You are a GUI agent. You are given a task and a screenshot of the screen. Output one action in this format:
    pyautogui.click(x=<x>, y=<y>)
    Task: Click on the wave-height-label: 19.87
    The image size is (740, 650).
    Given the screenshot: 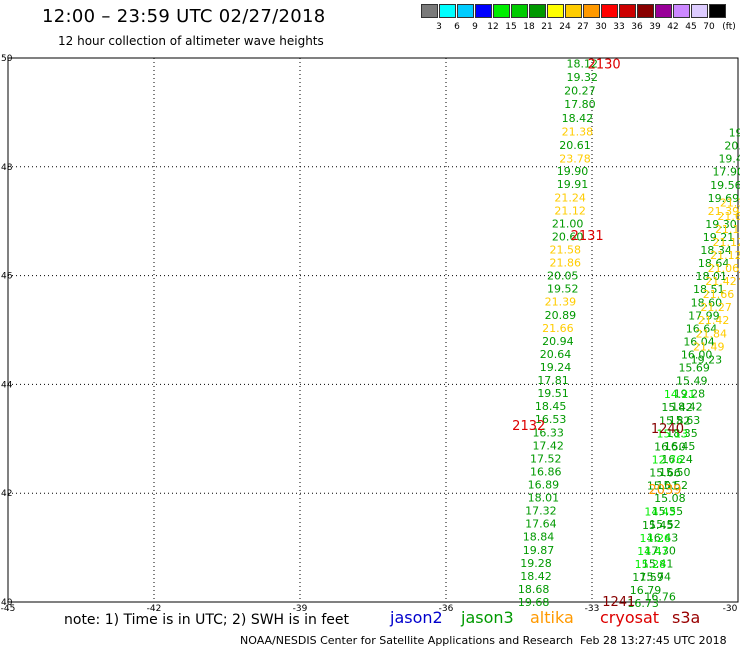 What is the action you would take?
    pyautogui.click(x=539, y=550)
    